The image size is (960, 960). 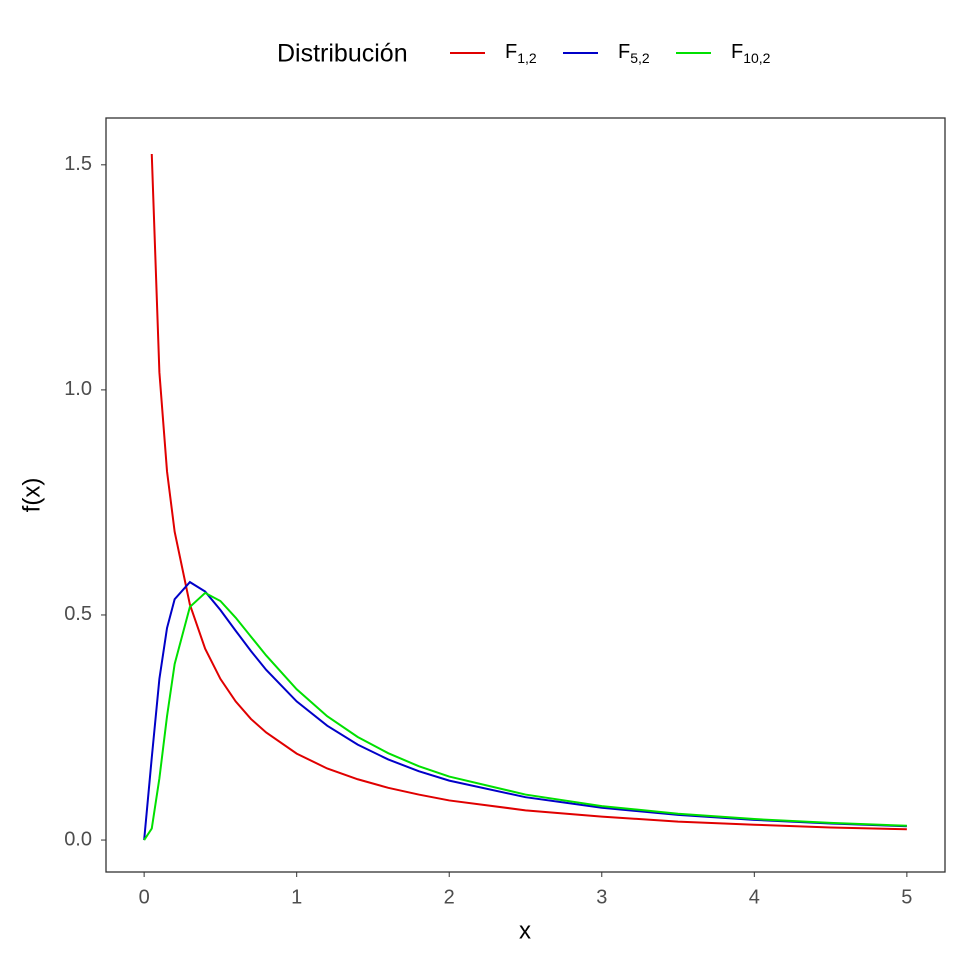 I want to click on legend-subscript: 5,2, so click(x=640, y=58).